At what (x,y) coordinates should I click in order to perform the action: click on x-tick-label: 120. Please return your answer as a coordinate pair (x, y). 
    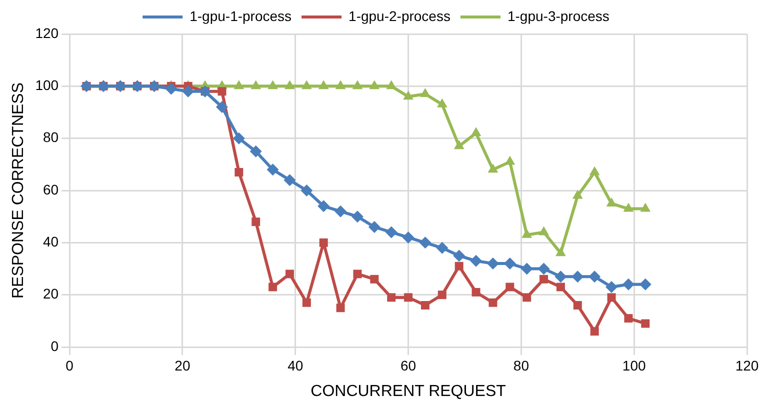
    Looking at the image, I should click on (747, 365).